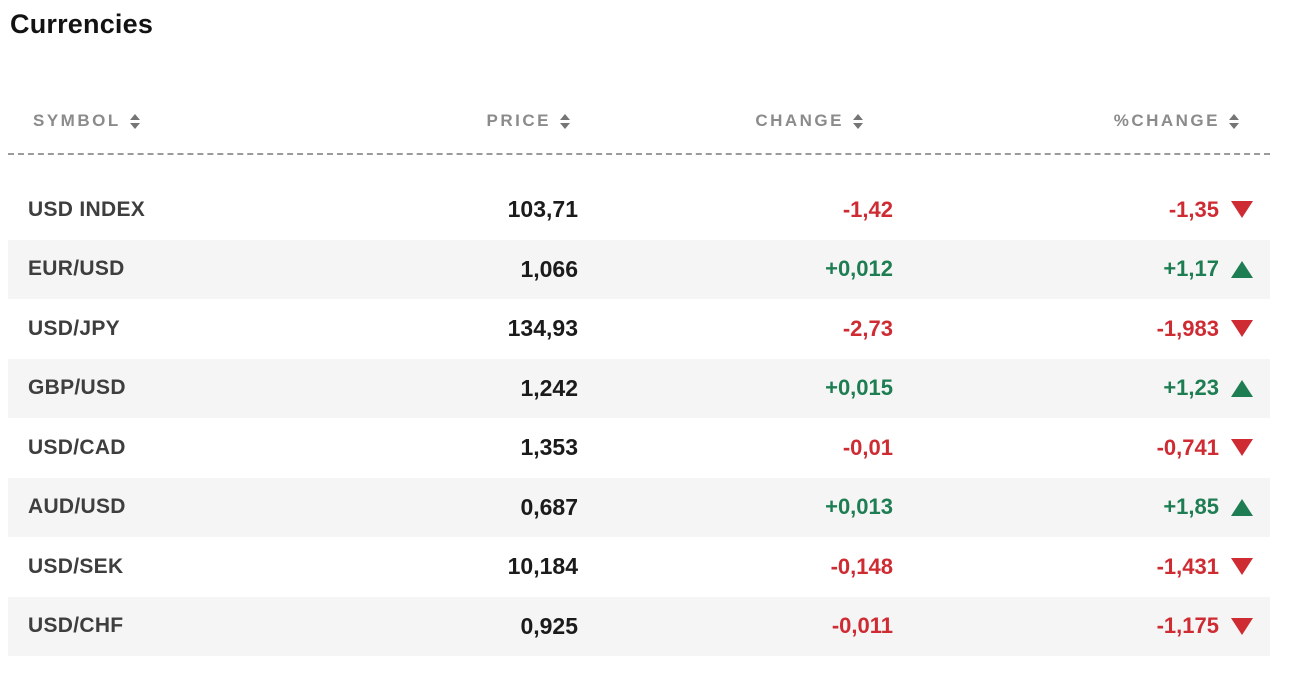 Image resolution: width=1298 pixels, height=676 pixels. What do you see at coordinates (76, 269) in the screenshot?
I see `symbol-cell: EUR/USD` at bounding box center [76, 269].